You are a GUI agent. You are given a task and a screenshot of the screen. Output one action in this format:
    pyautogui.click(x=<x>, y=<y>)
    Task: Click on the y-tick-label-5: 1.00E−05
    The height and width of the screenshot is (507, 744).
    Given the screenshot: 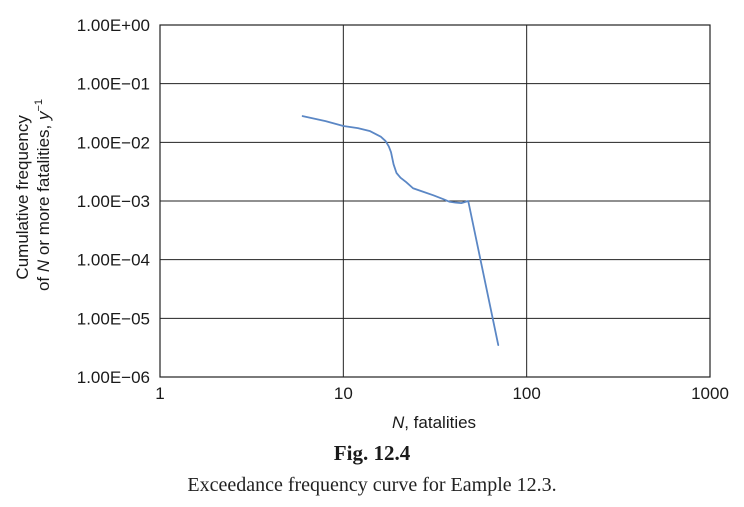 What is the action you would take?
    pyautogui.click(x=113, y=318)
    